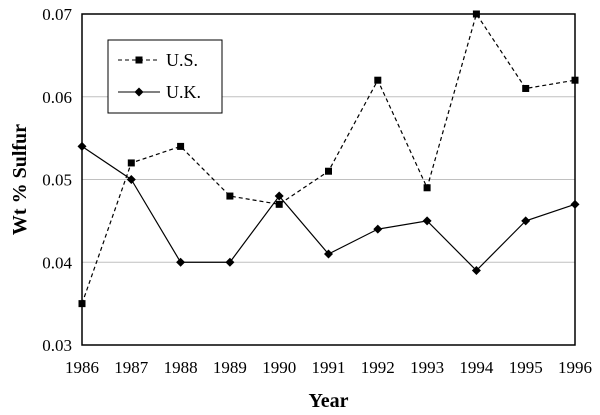  Describe the element at coordinates (182, 60) in the screenshot. I see `legend-us-label: U.S.` at that location.